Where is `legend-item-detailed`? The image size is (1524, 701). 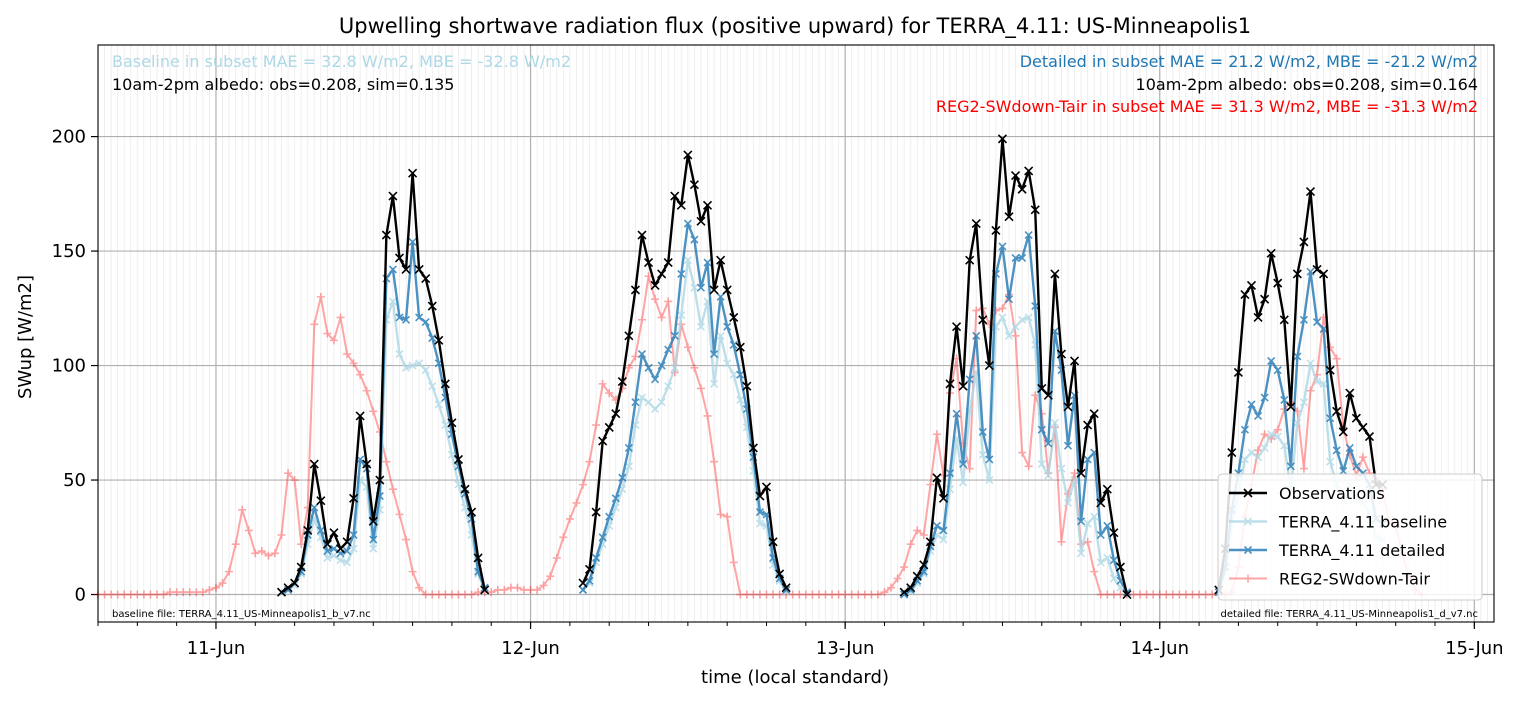
legend-item-detailed is located at coordinates (1248, 550).